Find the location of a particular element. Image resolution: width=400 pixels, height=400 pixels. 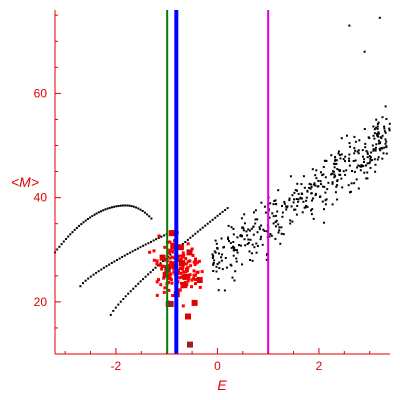

dark-point is located at coordinates (190, 344).